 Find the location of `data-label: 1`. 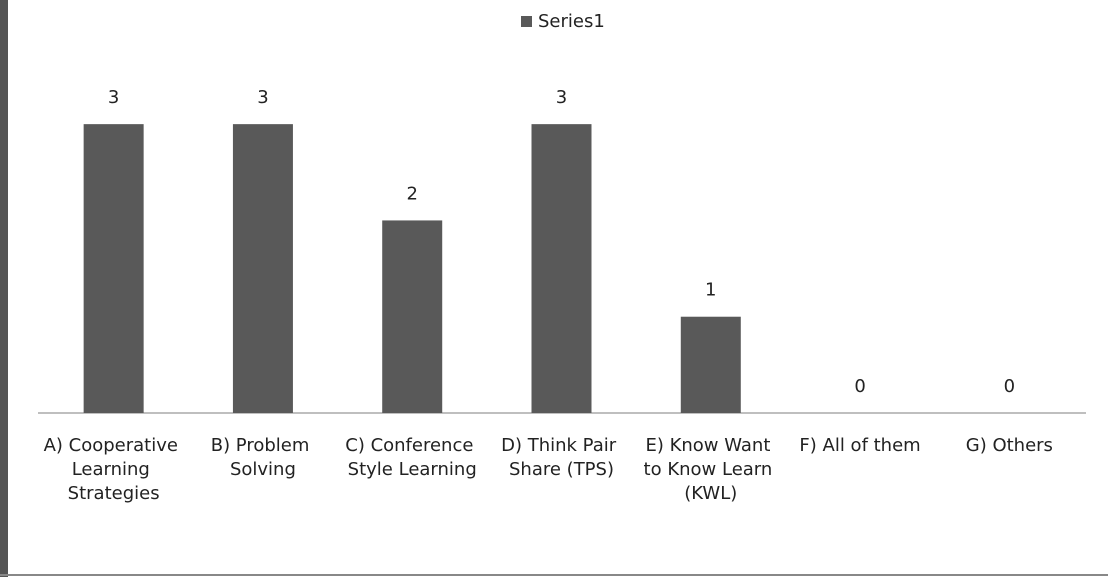

data-label: 1 is located at coordinates (710, 290).